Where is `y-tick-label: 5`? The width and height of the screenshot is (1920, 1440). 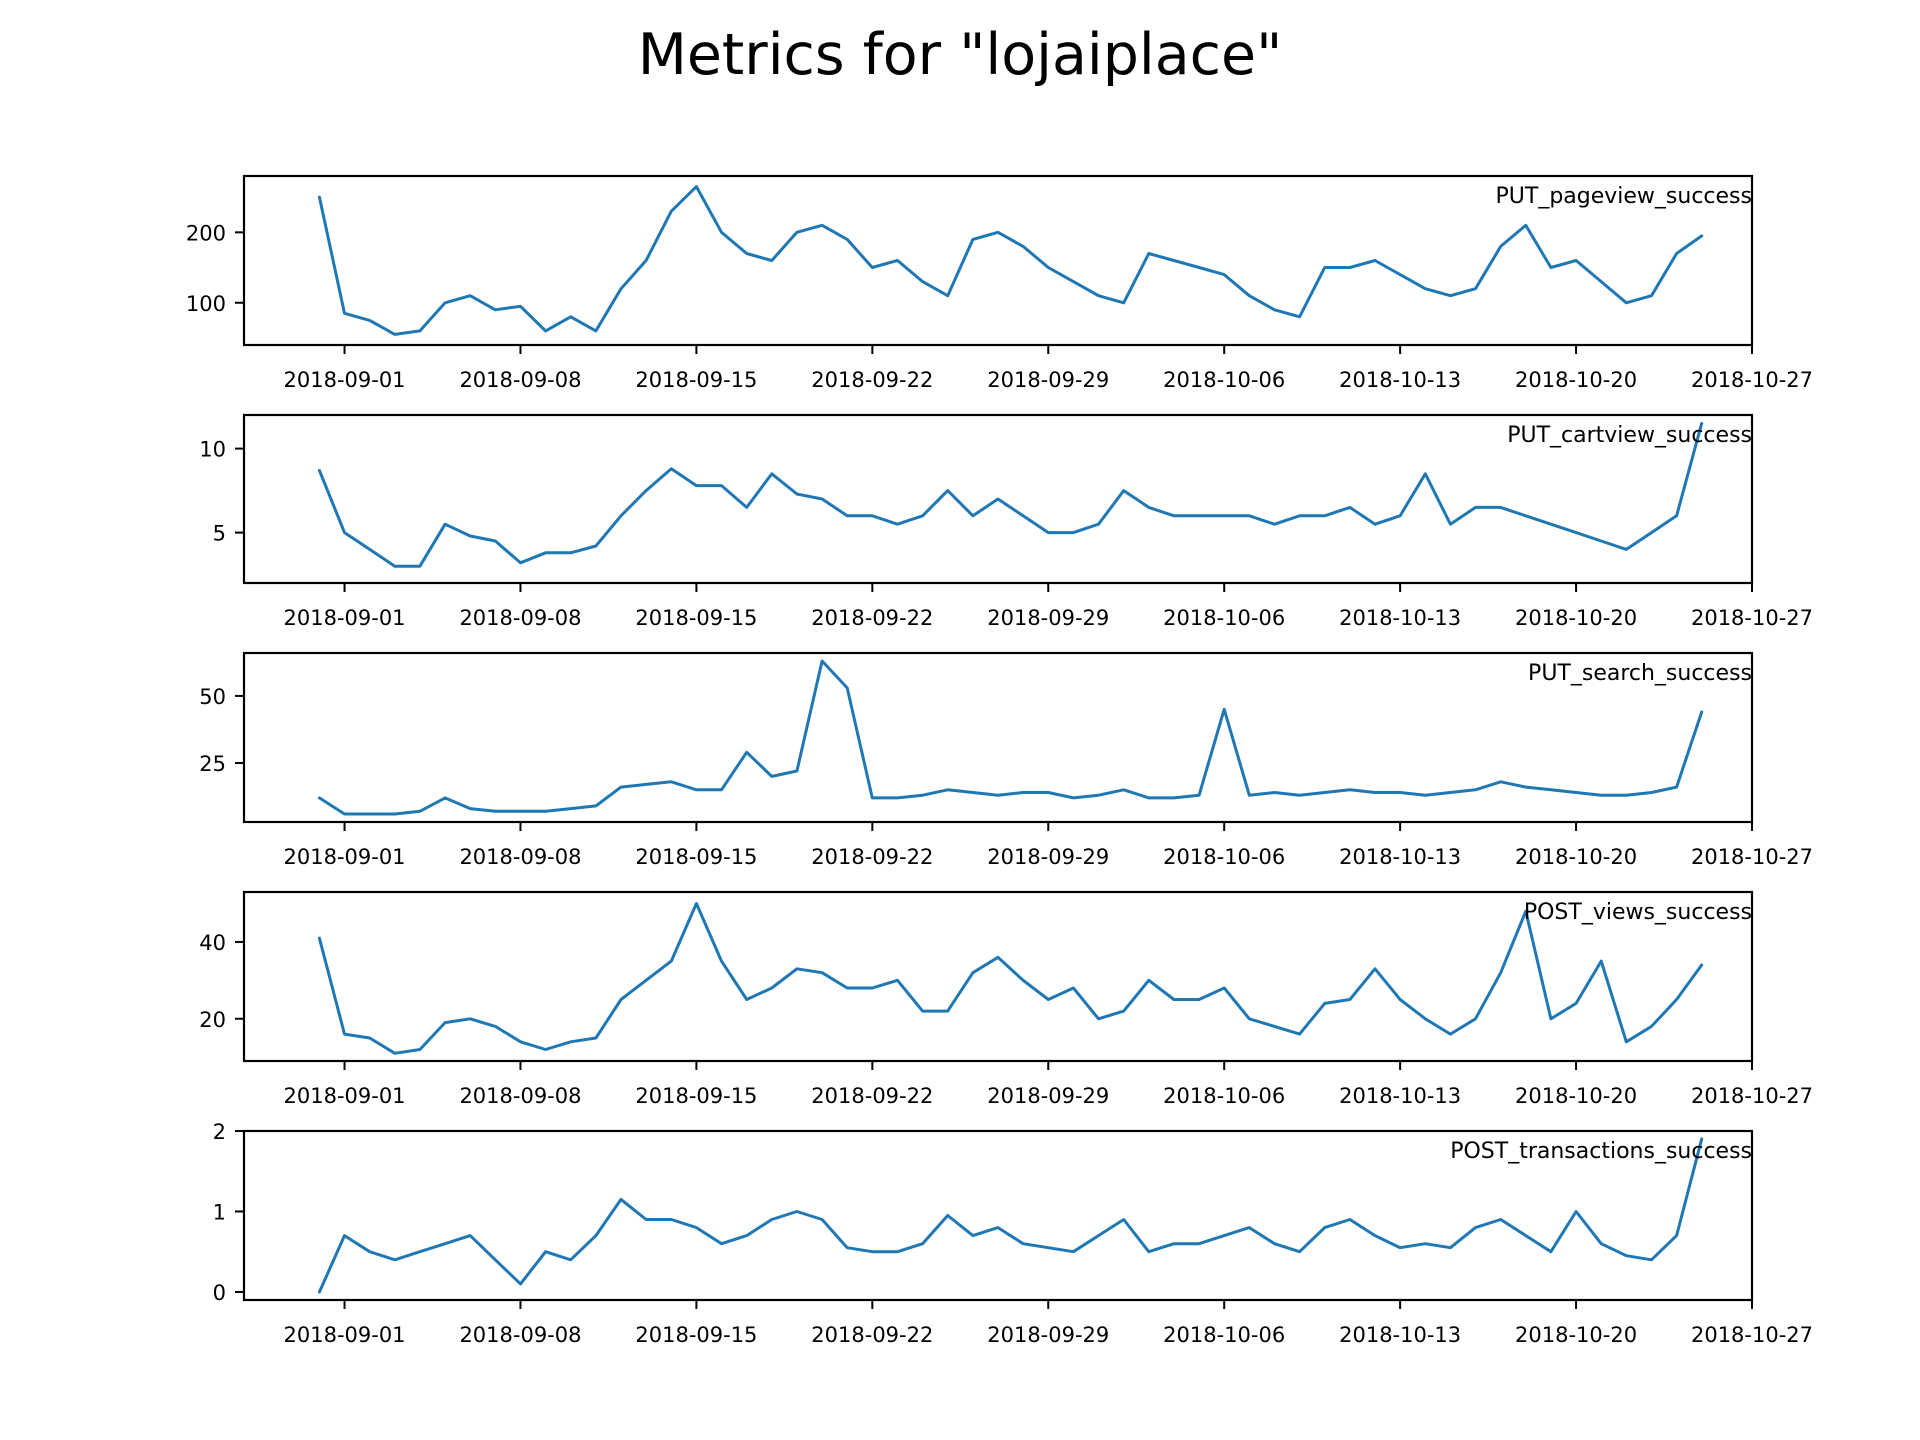 y-tick-label: 5 is located at coordinates (219, 534).